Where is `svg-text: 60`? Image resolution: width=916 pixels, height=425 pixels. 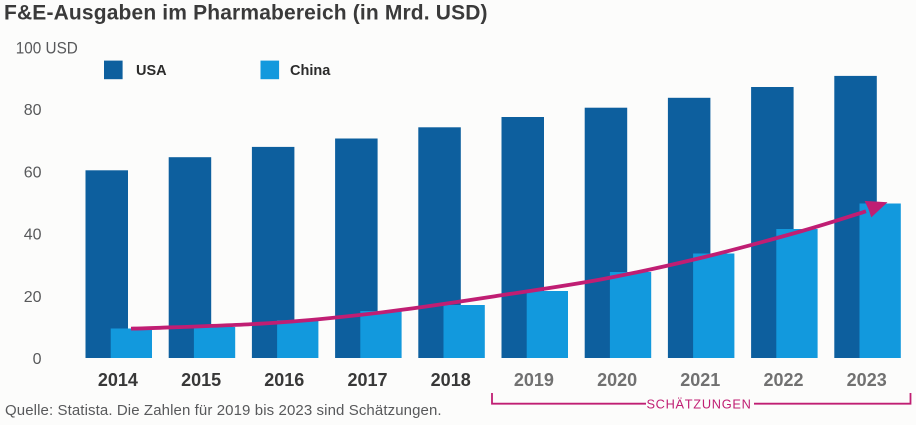 svg-text: 60 is located at coordinates (33, 172).